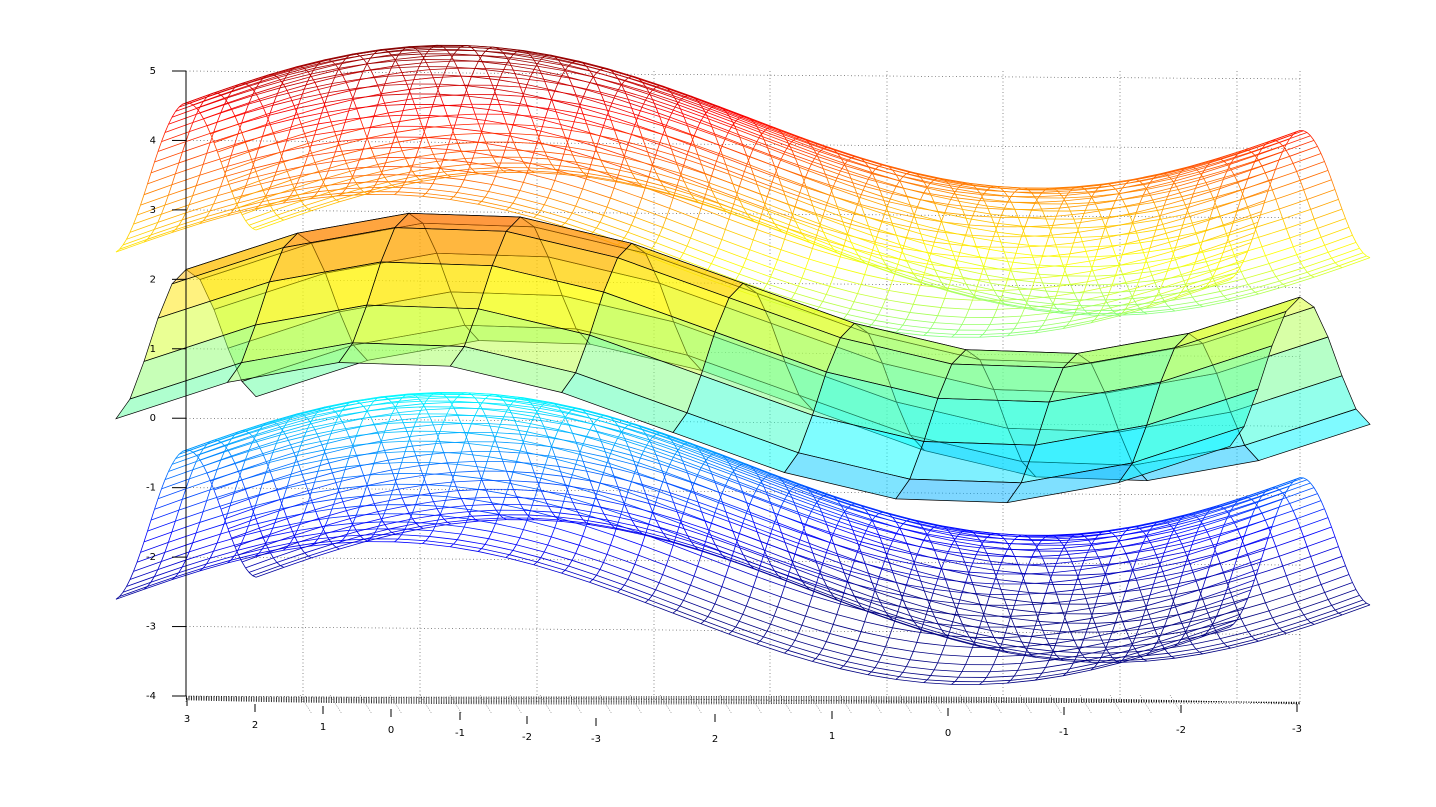 This screenshot has height=807, width=1436. Describe the element at coordinates (743, 700) in the screenshot. I see `z-gridline` at that location.